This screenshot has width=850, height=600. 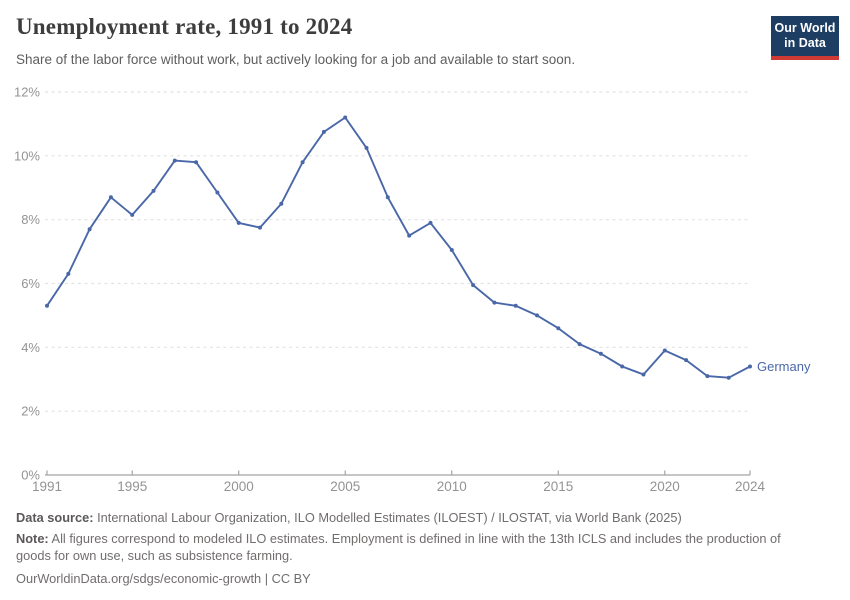 I want to click on note-label: Note:, so click(x=32, y=539).